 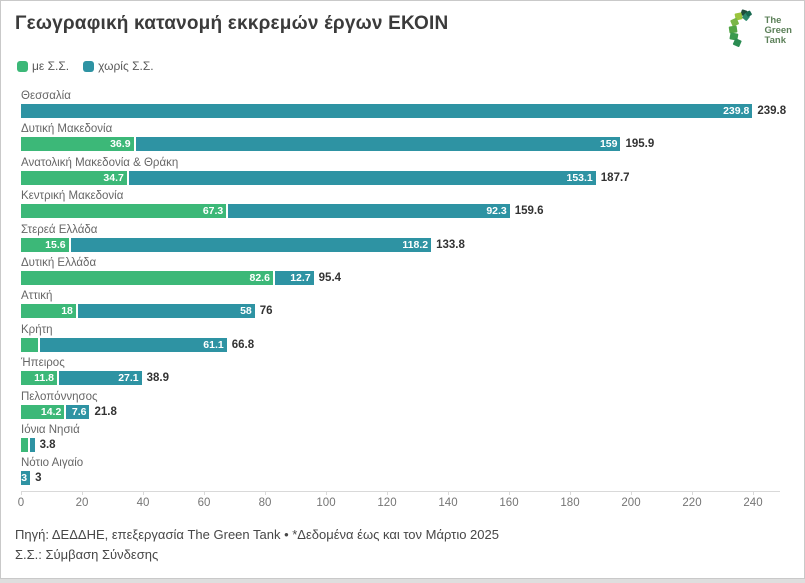 What do you see at coordinates (51, 66) in the screenshot?
I see `legend-label-me-ss: με Σ.Σ.` at bounding box center [51, 66].